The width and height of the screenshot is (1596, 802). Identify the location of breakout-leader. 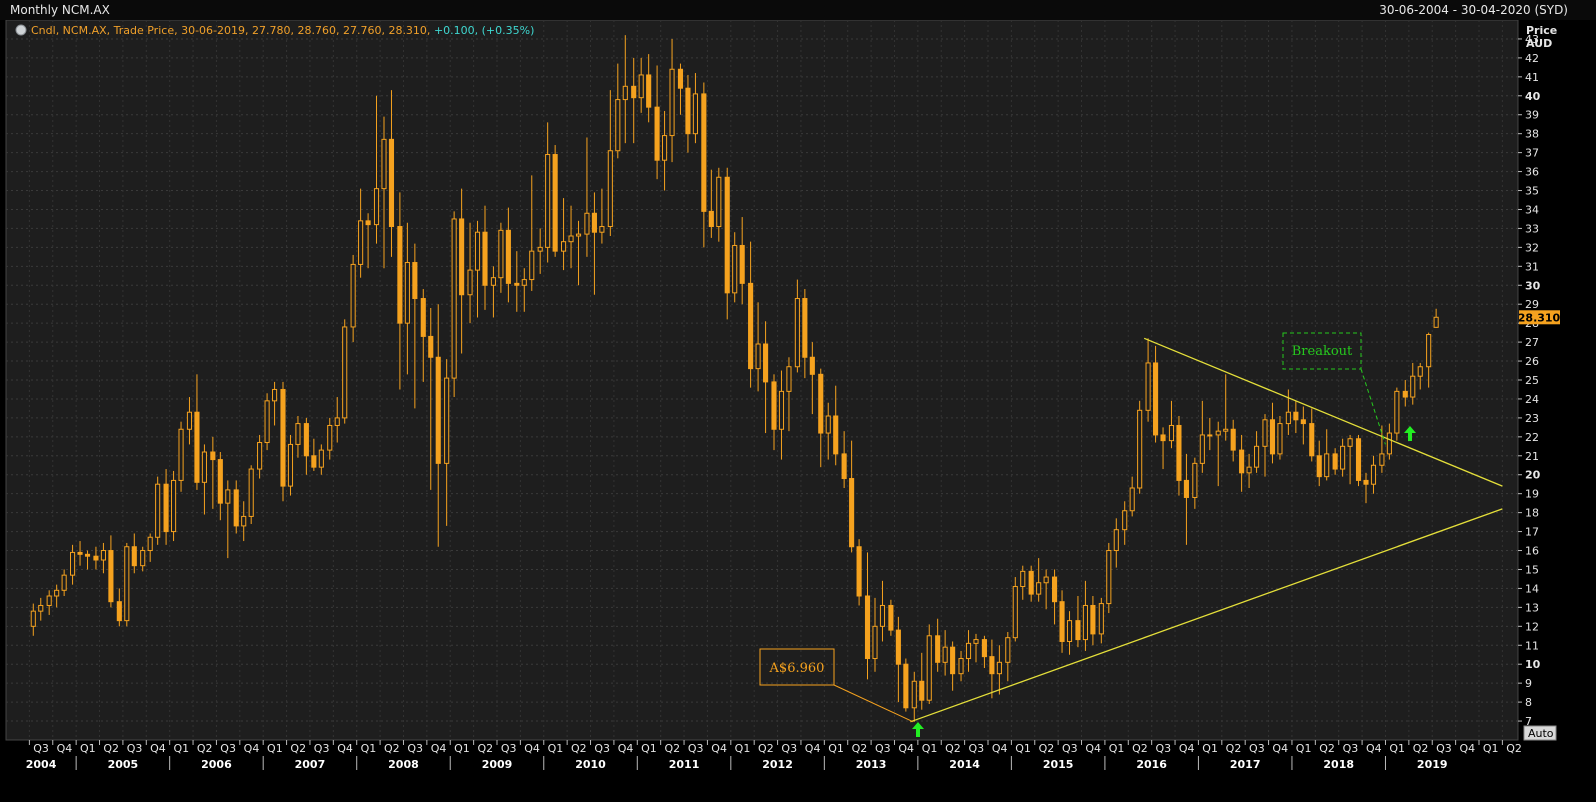
(1373, 406).